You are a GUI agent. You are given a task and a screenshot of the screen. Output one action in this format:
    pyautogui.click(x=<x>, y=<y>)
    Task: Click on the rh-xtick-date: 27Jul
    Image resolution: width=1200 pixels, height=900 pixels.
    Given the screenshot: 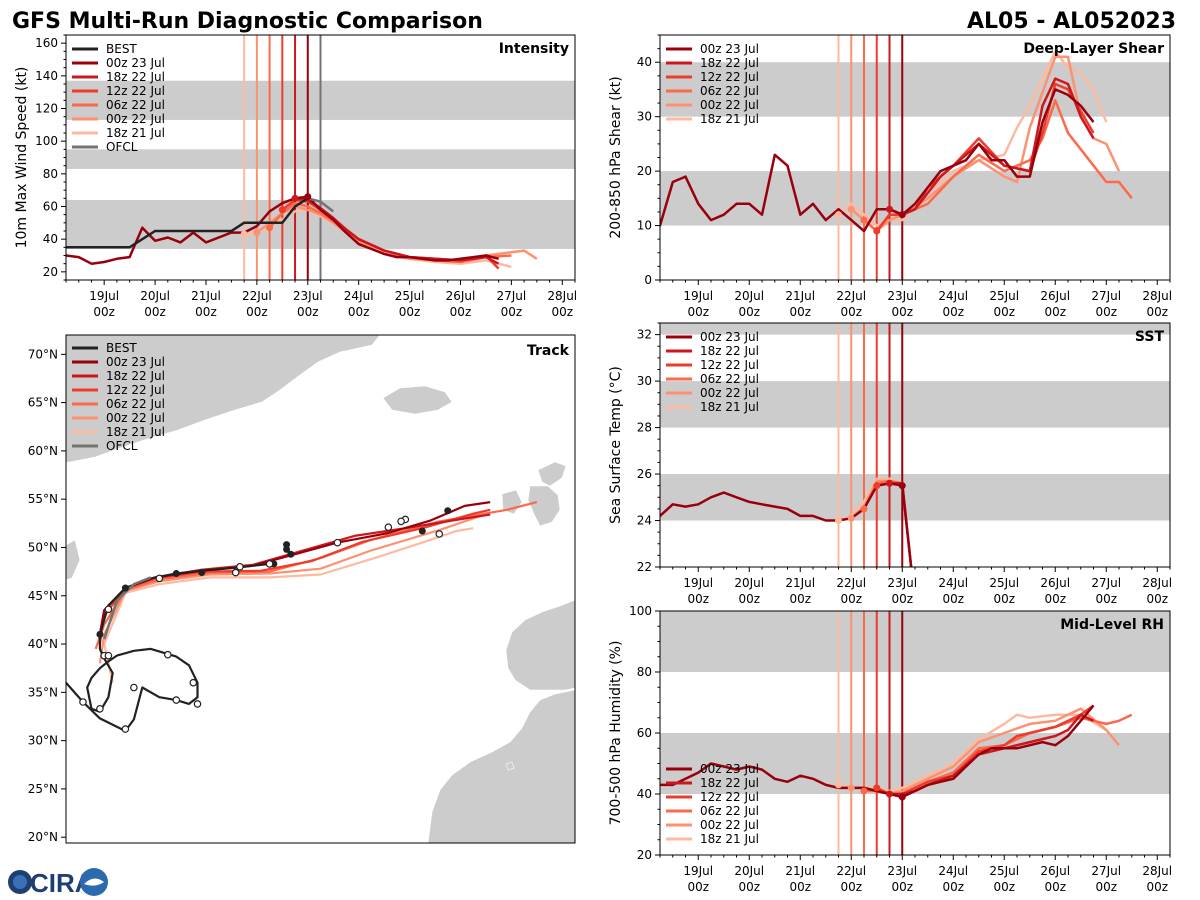 What is the action you would take?
    pyautogui.click(x=1106, y=871)
    